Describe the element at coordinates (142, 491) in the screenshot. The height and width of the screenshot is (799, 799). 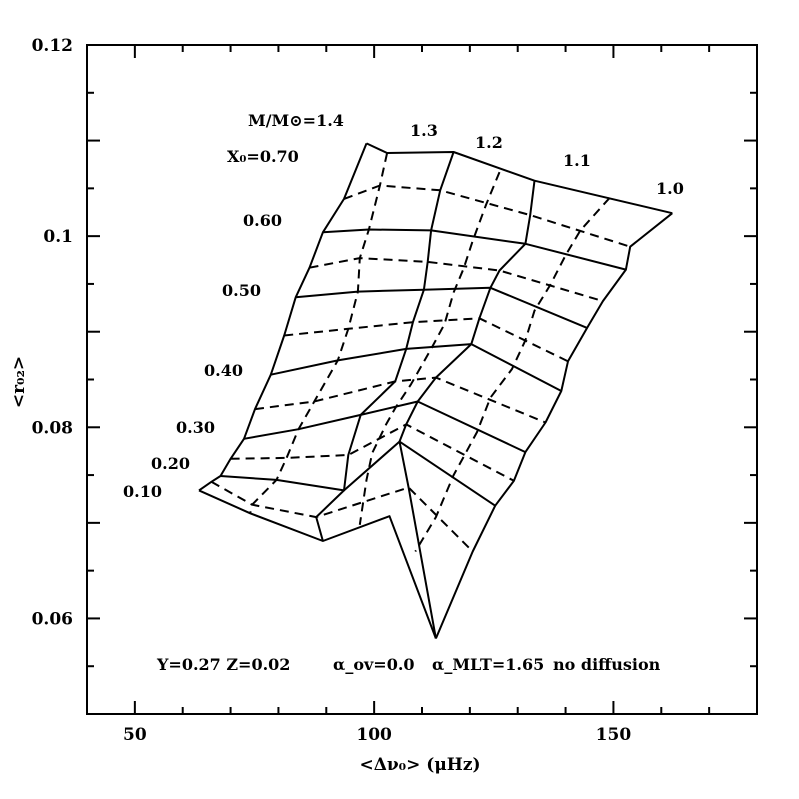
I see `xc-label: 0.10` at that location.